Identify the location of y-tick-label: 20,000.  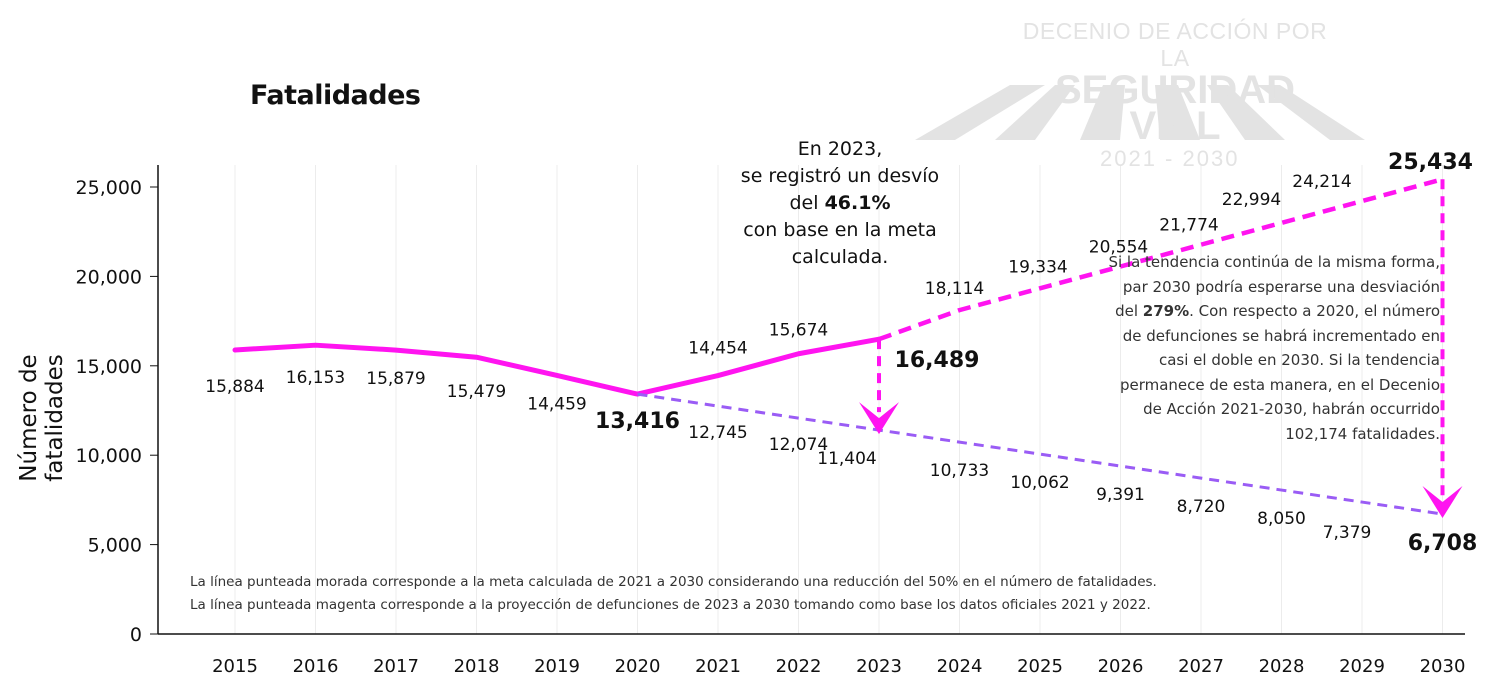
(109, 277).